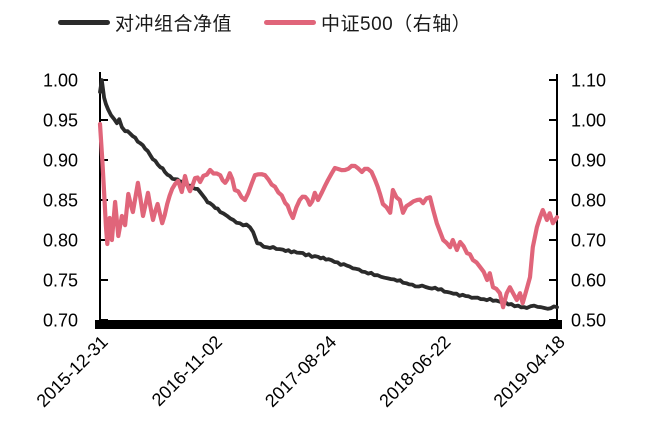  What do you see at coordinates (60, 81) in the screenshot?
I see `left-tick-label: 1.00` at bounding box center [60, 81].